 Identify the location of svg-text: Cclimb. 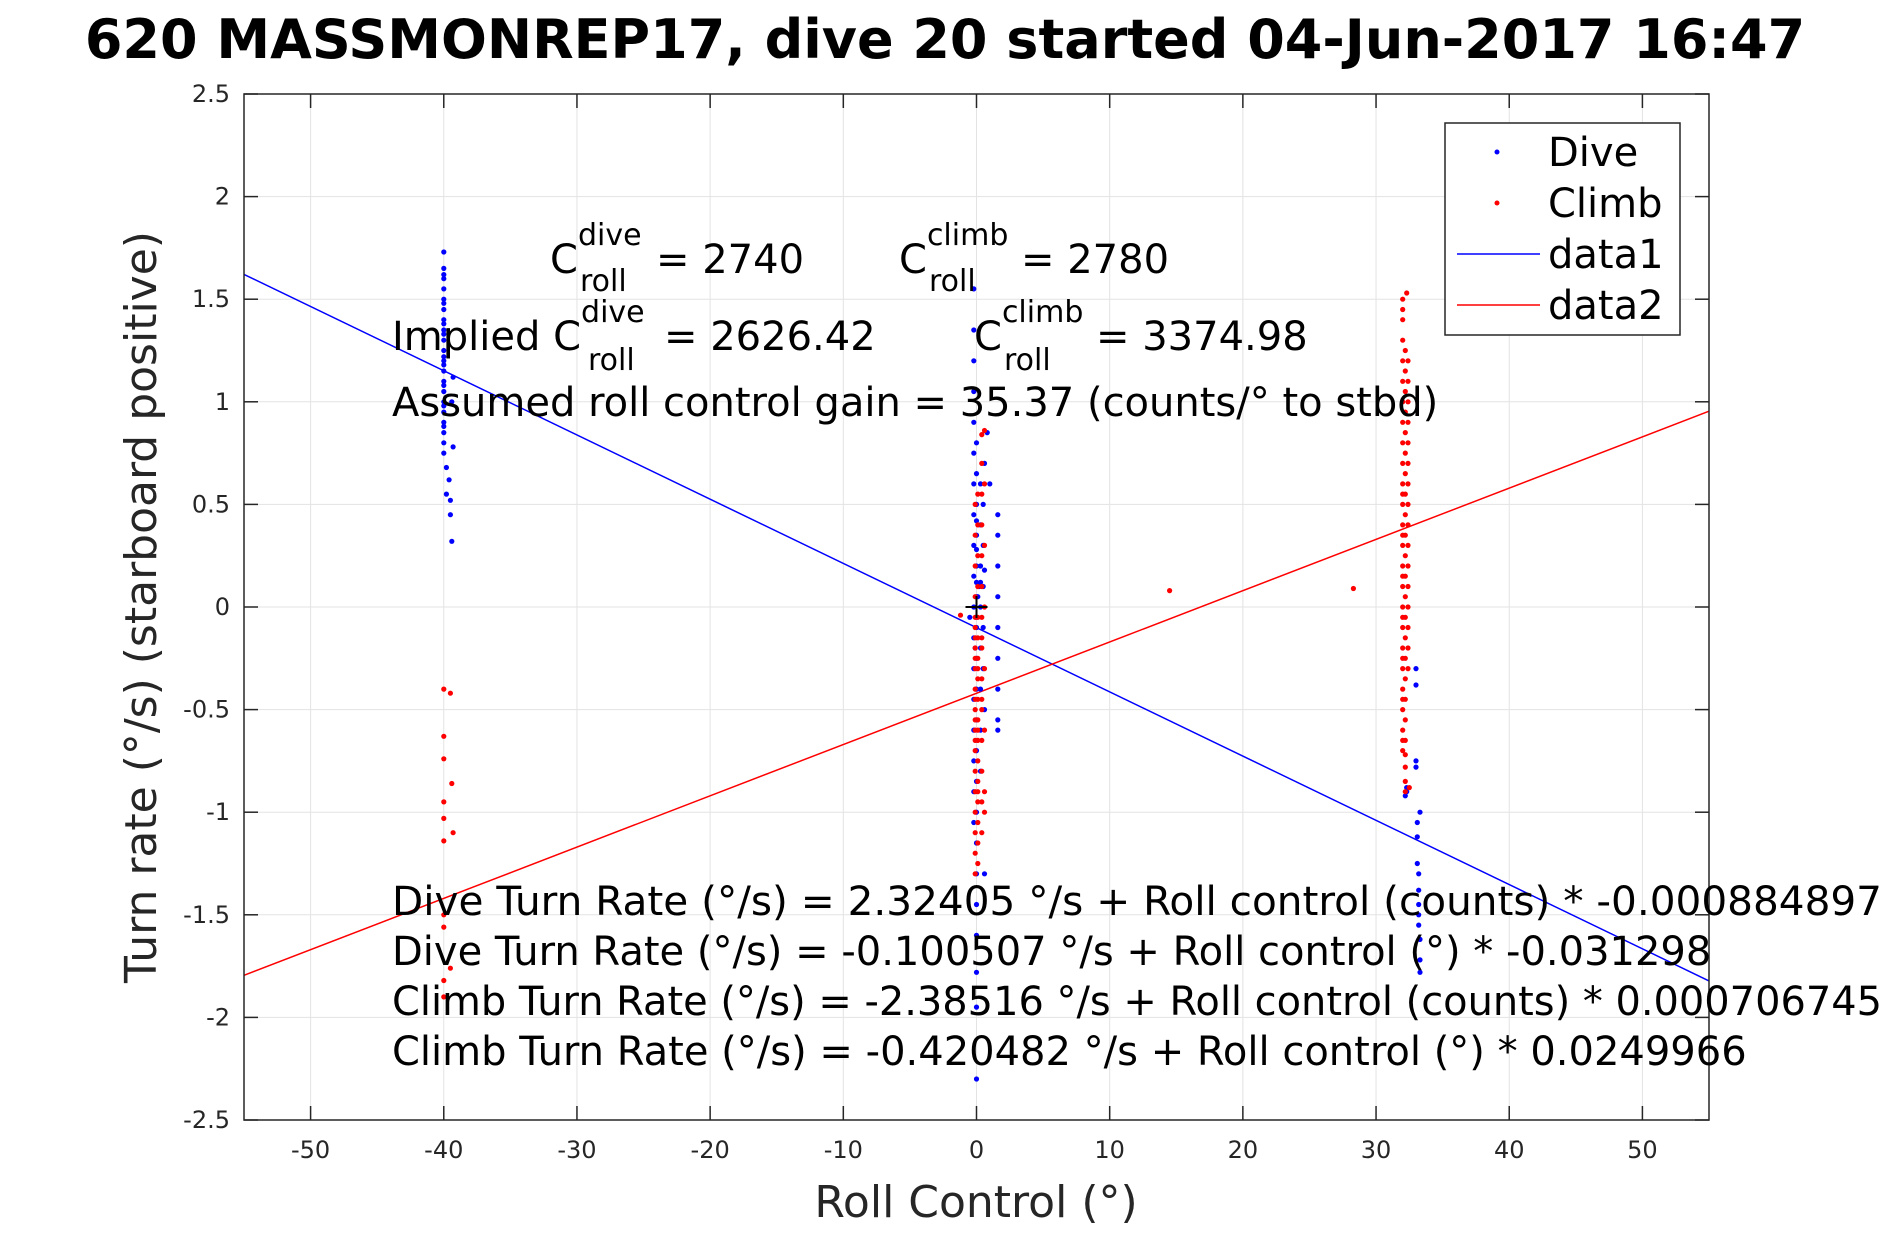
(953, 250).